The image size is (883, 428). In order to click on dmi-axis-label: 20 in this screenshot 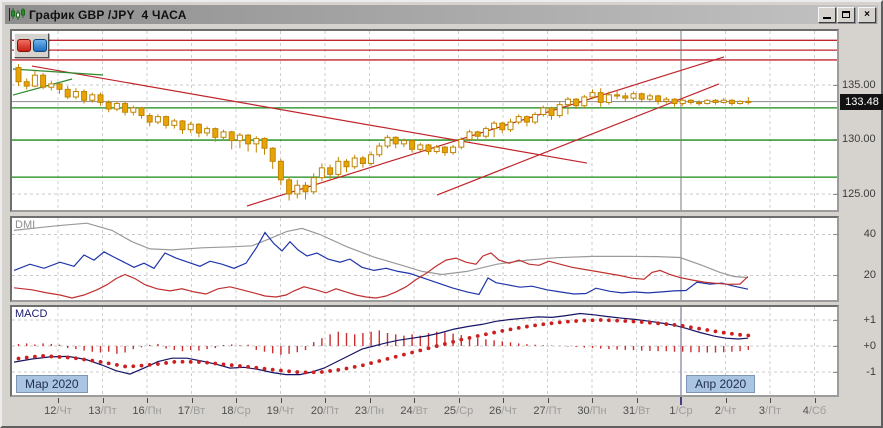, I will do `click(869, 275)`.